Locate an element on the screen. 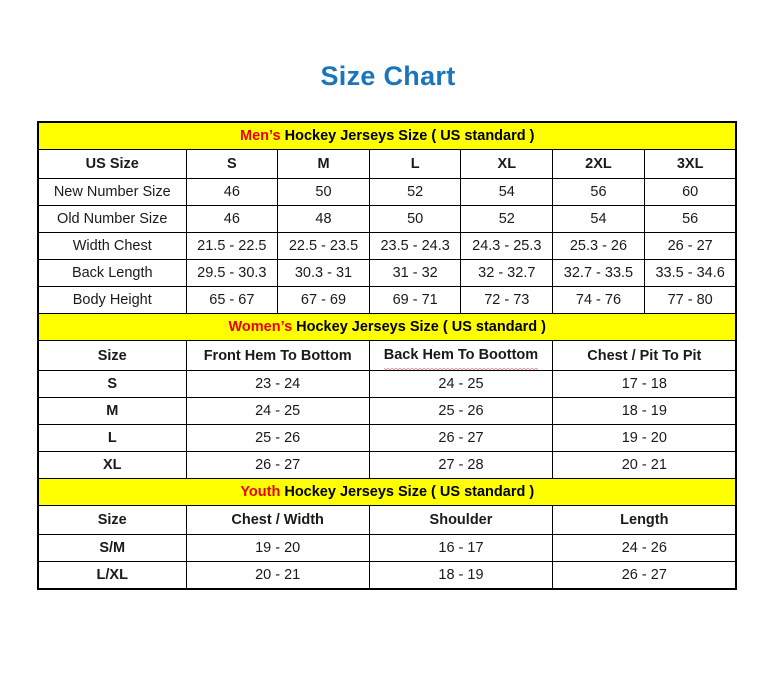 The image size is (776, 692). cell-mens-0-5: 60 is located at coordinates (690, 192).